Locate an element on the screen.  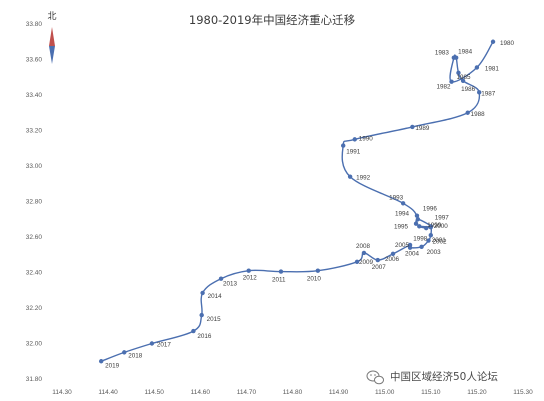
north-arrow-upper is located at coordinates (52, 36).